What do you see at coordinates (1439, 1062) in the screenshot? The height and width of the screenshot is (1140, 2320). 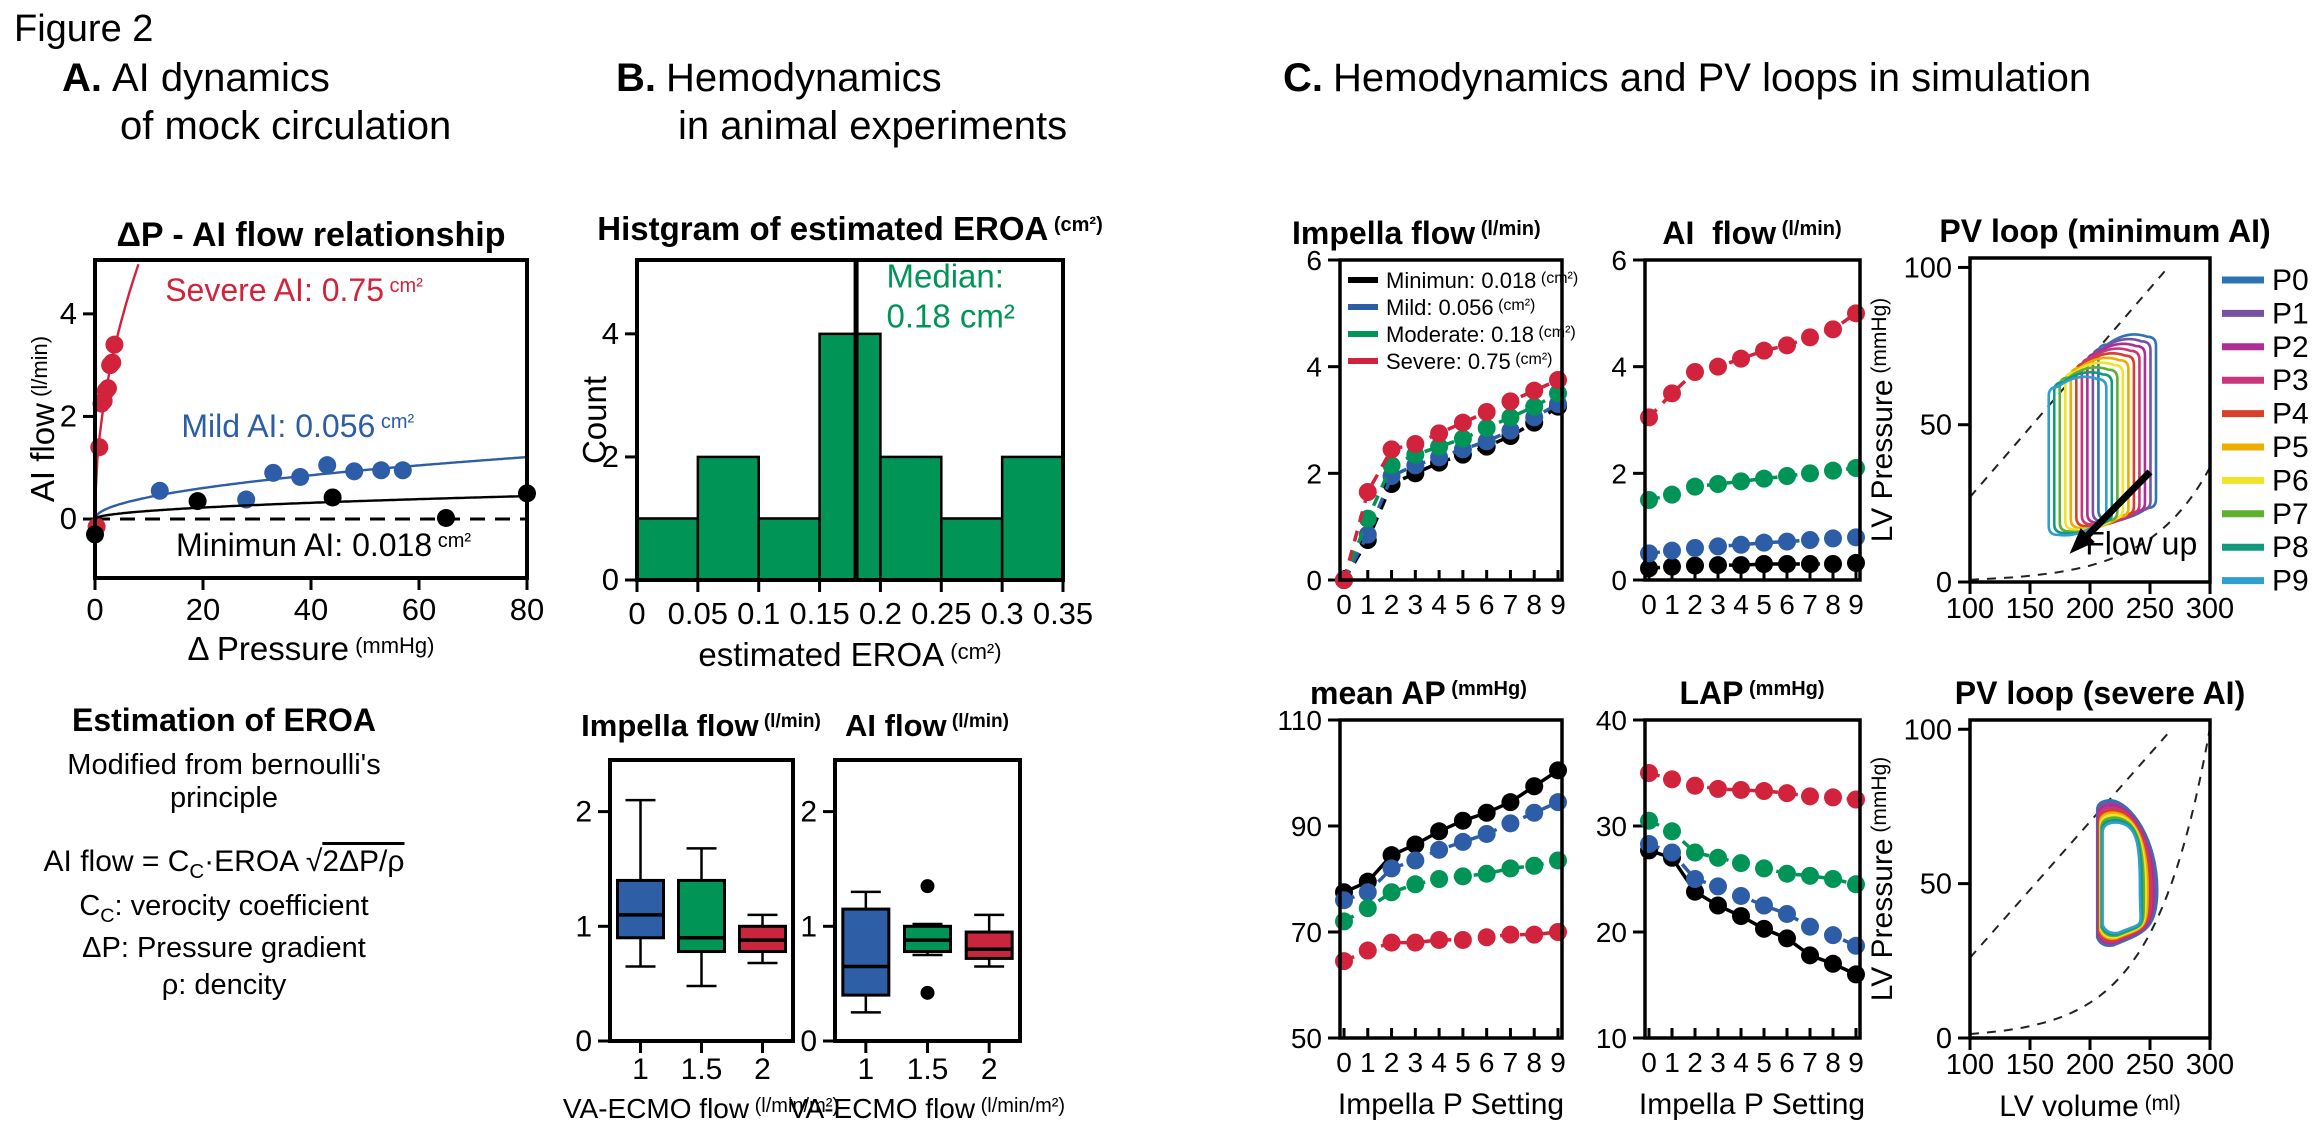 I see `x-tick-label: 4` at bounding box center [1439, 1062].